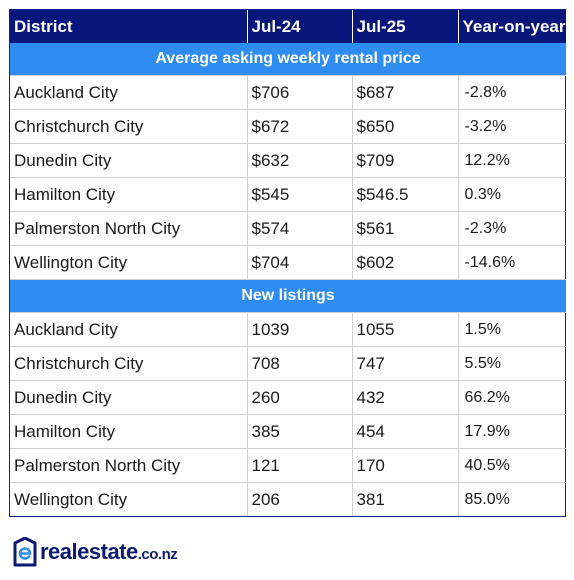  What do you see at coordinates (300, 262) in the screenshot?
I see `jul-24-cell: $704` at bounding box center [300, 262].